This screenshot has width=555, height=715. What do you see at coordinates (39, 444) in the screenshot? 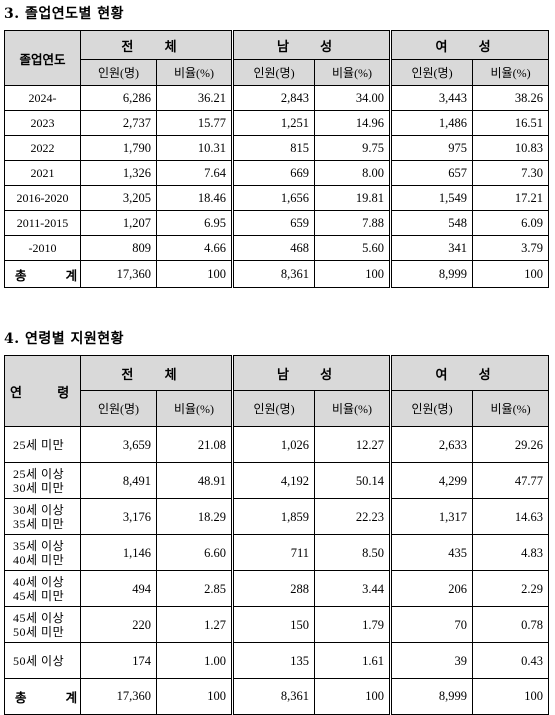
I see `row-label-line: 25세 미만` at bounding box center [39, 444].